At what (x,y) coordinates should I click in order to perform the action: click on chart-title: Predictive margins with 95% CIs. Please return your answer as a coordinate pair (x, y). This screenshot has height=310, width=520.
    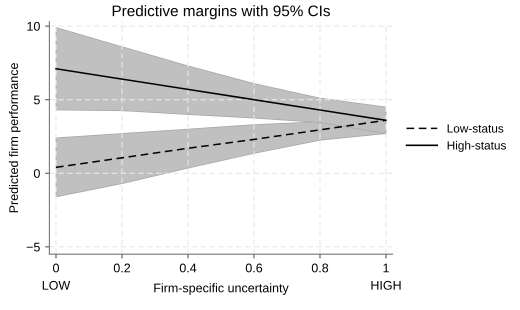
    Looking at the image, I should click on (221, 12).